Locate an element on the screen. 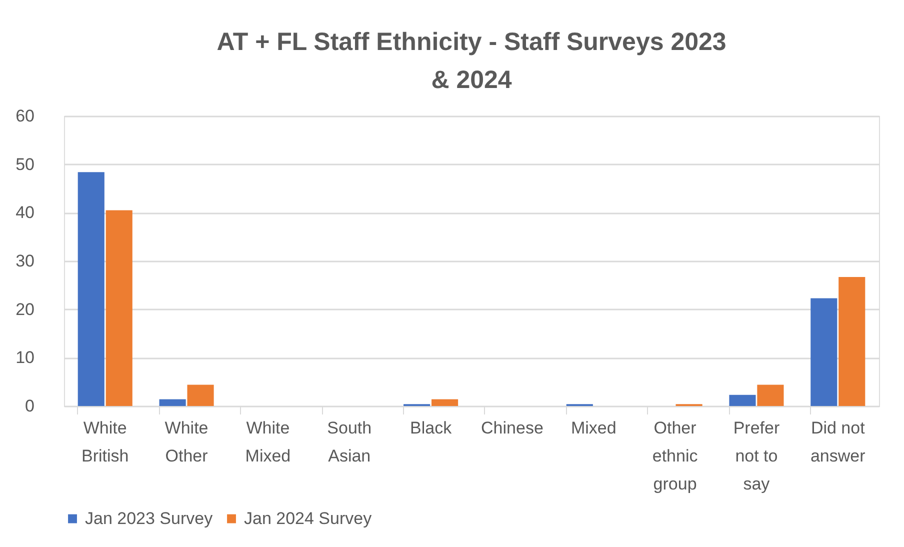 The height and width of the screenshot is (547, 904). y-tick-label: 60 is located at coordinates (25, 116).